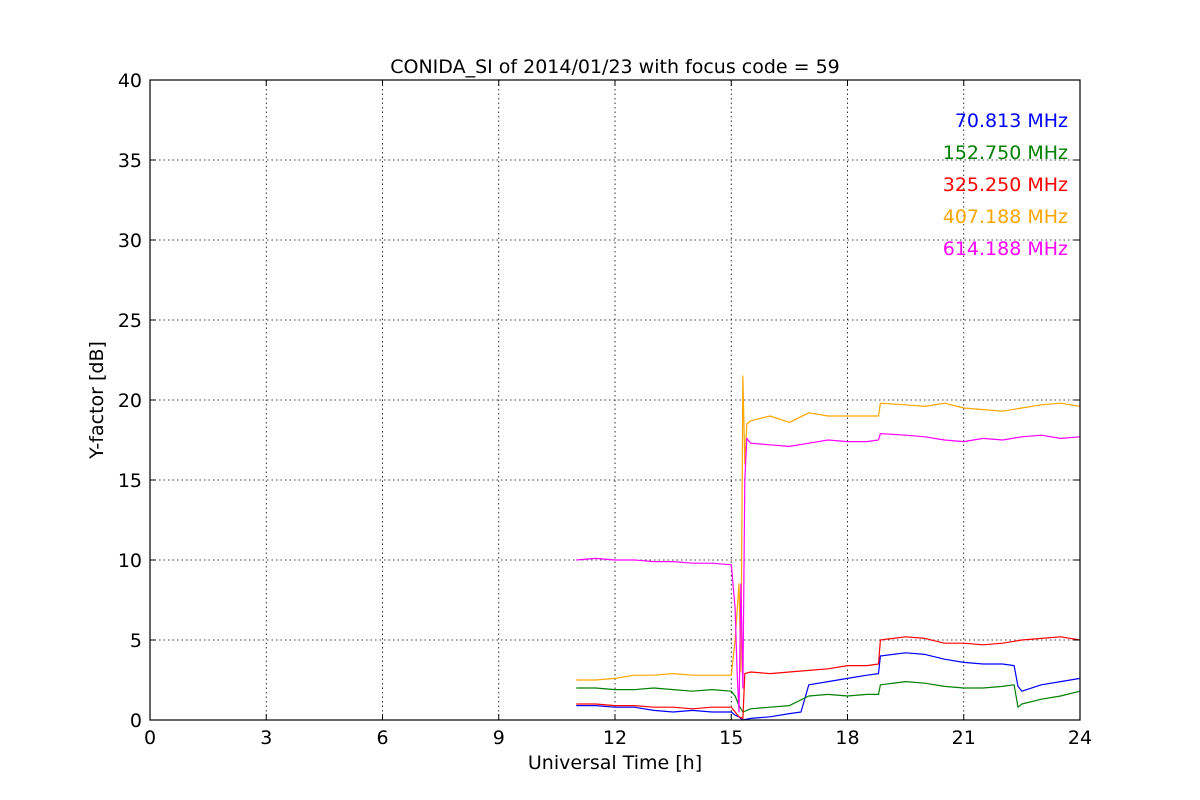  Describe the element at coordinates (130, 321) in the screenshot. I see `y-tick-label: 25` at that location.